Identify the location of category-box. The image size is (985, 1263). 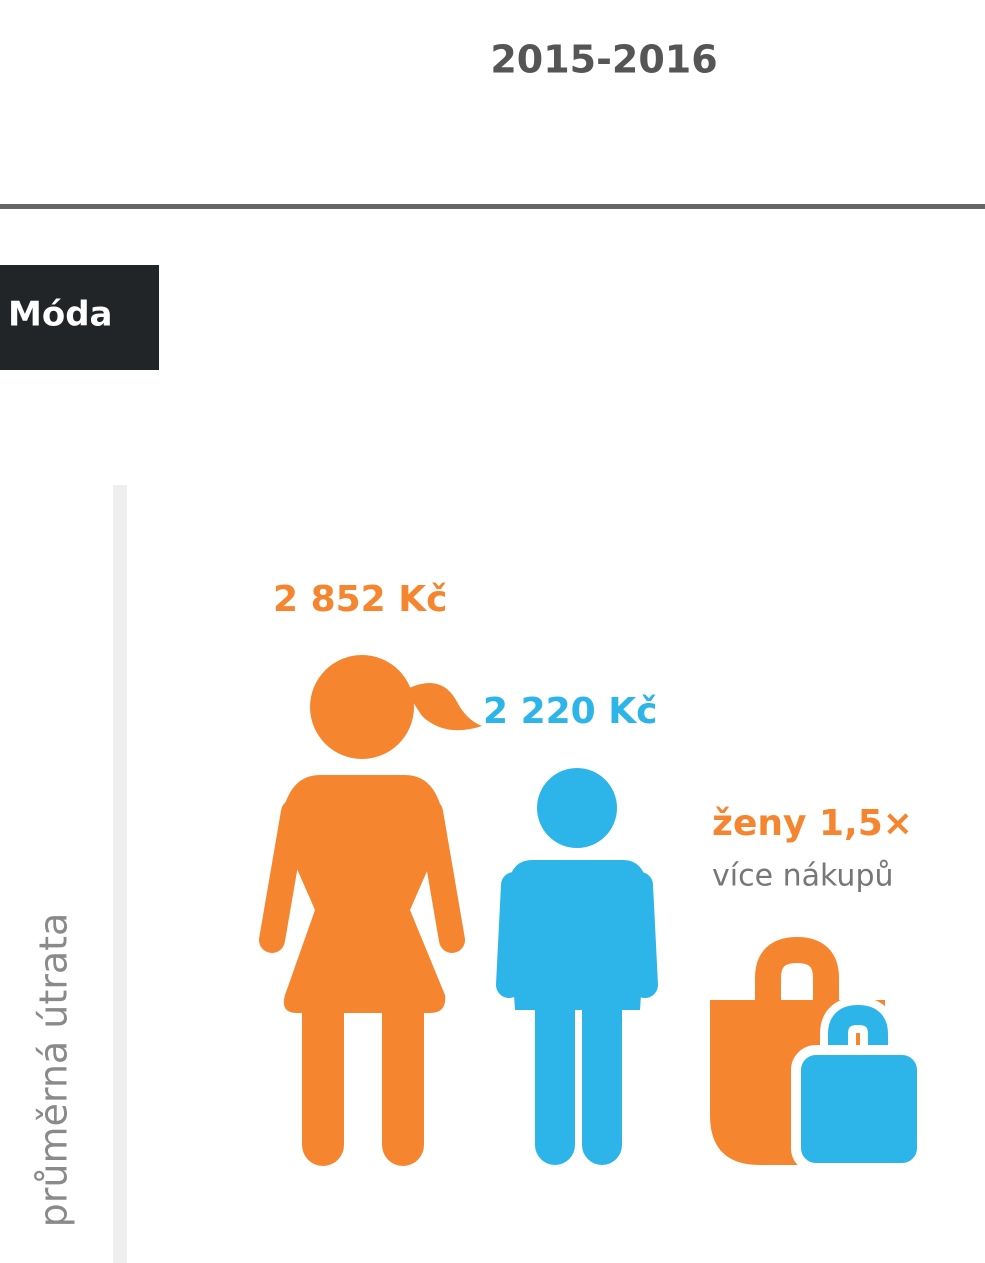
(79, 317).